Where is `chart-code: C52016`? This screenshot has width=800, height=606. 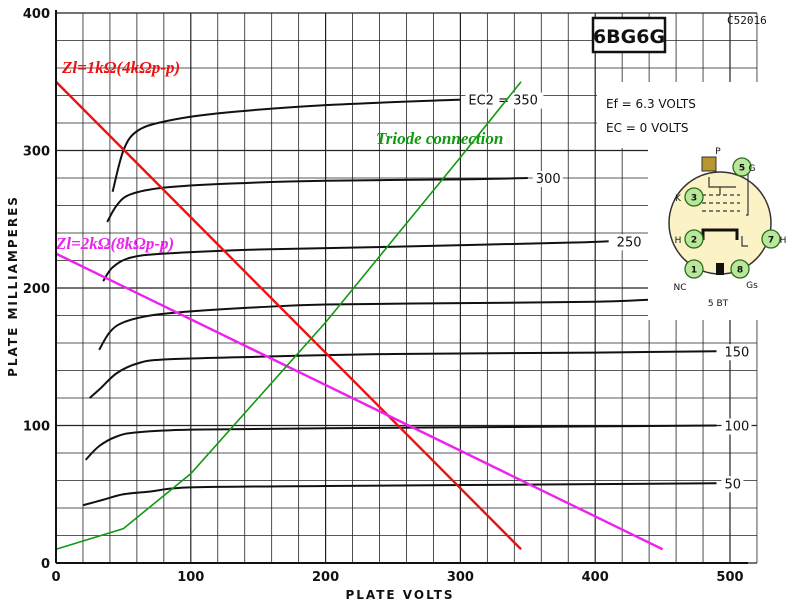 chart-code: C52016 is located at coordinates (747, 20).